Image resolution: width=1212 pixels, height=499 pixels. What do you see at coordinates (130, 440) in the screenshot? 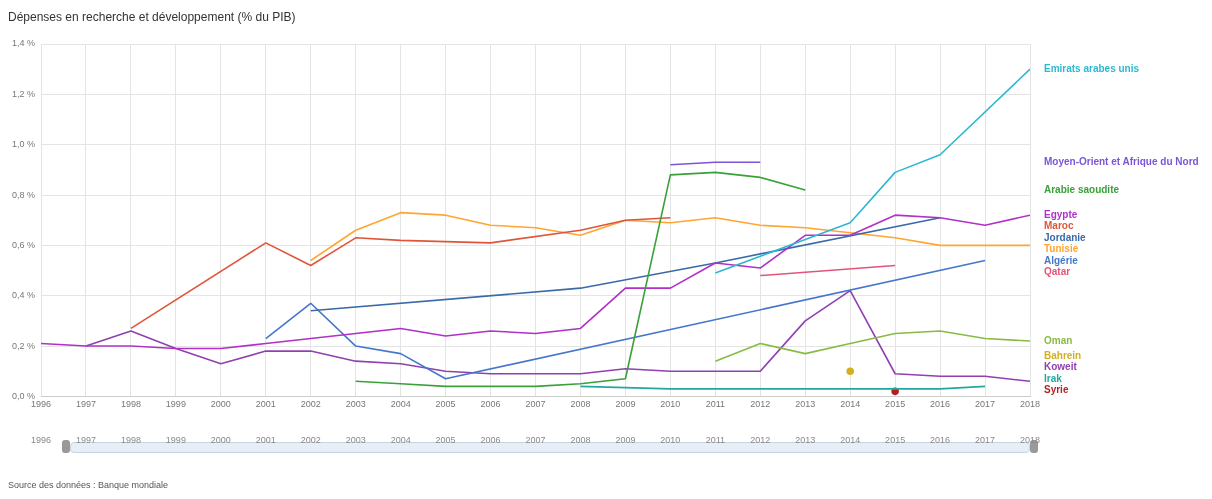
I see `x2-tick-label: 1998` at bounding box center [130, 440].